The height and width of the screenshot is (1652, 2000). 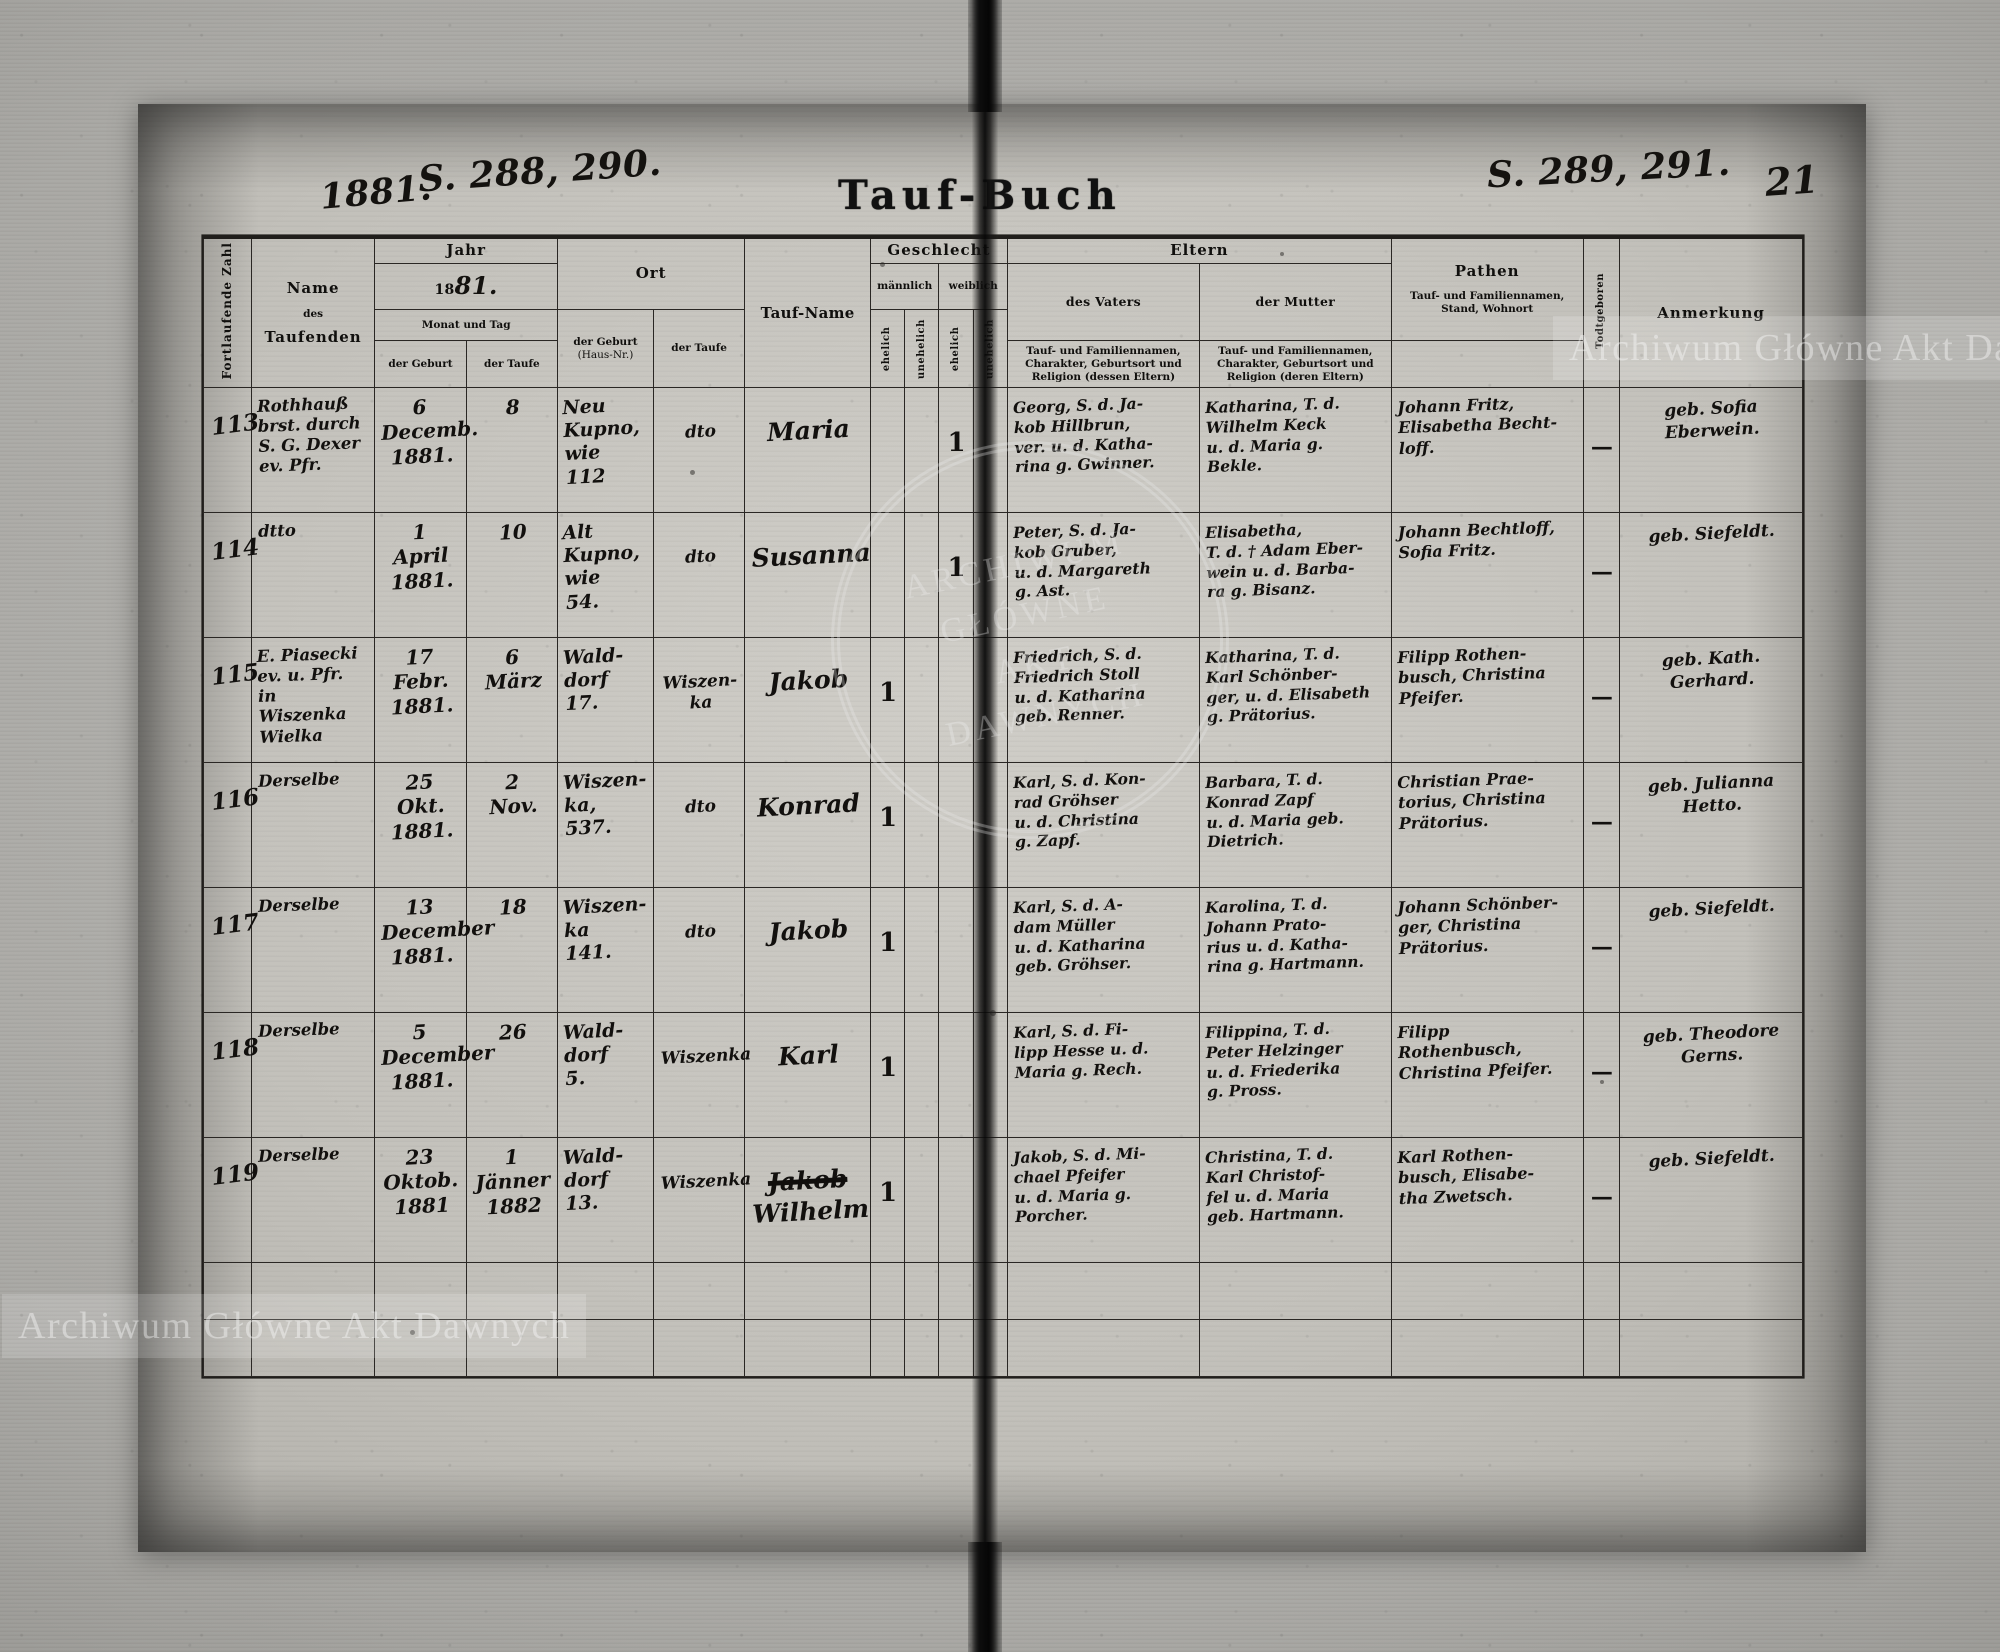 What do you see at coordinates (512, 825) in the screenshot?
I see `cell-baptism-date: 2 Nov.` at bounding box center [512, 825].